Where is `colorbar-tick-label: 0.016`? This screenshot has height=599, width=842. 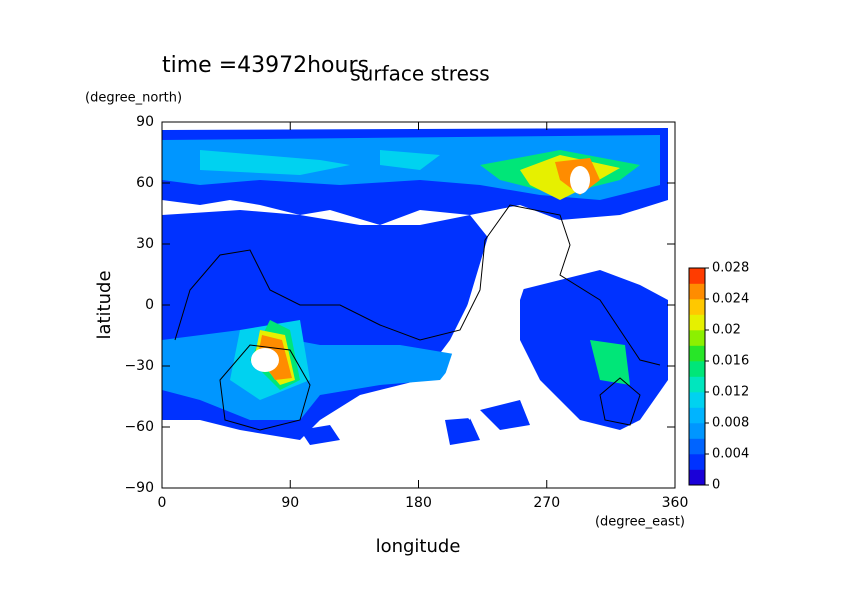
colorbar-tick-label: 0.016 is located at coordinates (730, 361).